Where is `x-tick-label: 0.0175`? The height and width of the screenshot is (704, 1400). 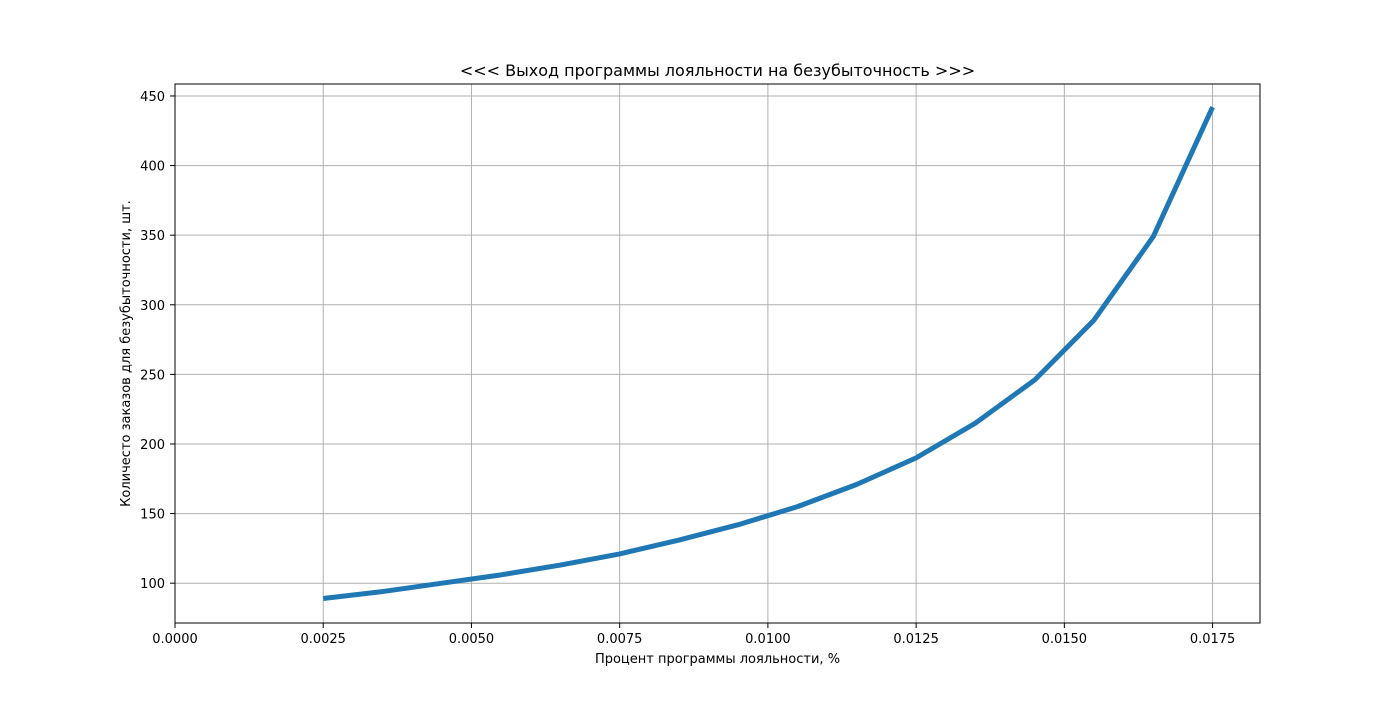
x-tick-label: 0.0175 is located at coordinates (1213, 639).